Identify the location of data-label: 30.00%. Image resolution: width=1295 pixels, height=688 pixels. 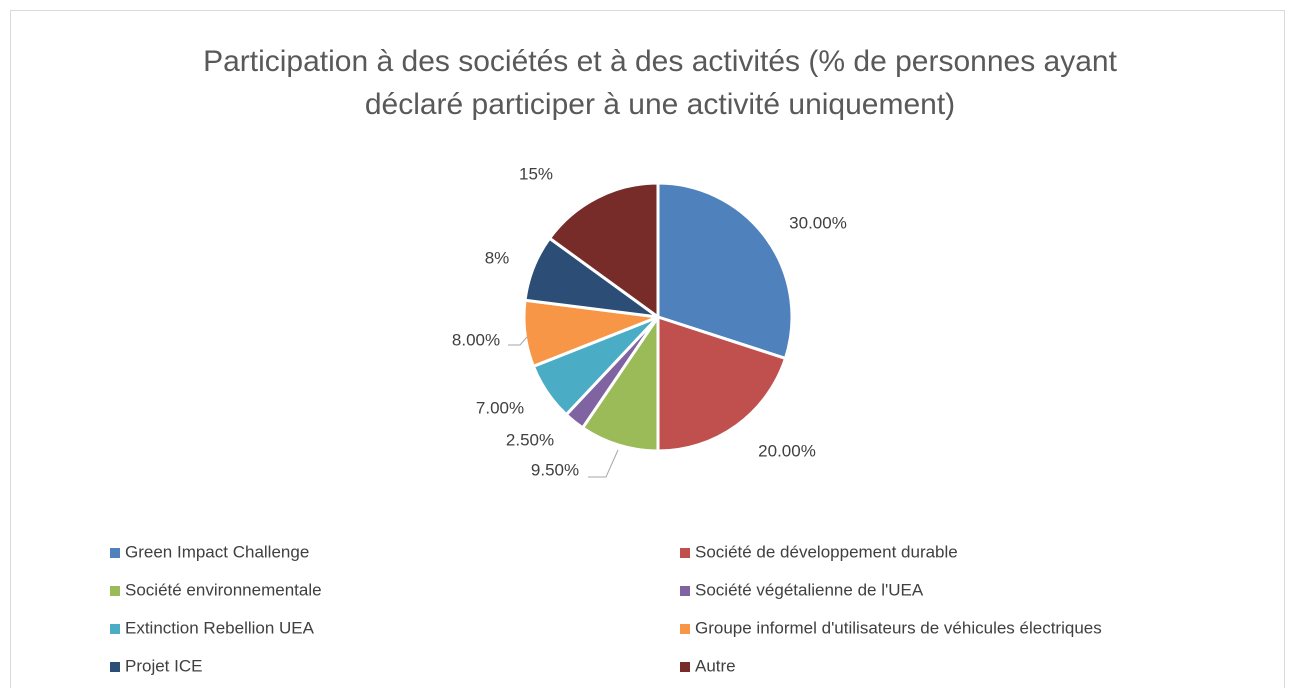
(818, 222).